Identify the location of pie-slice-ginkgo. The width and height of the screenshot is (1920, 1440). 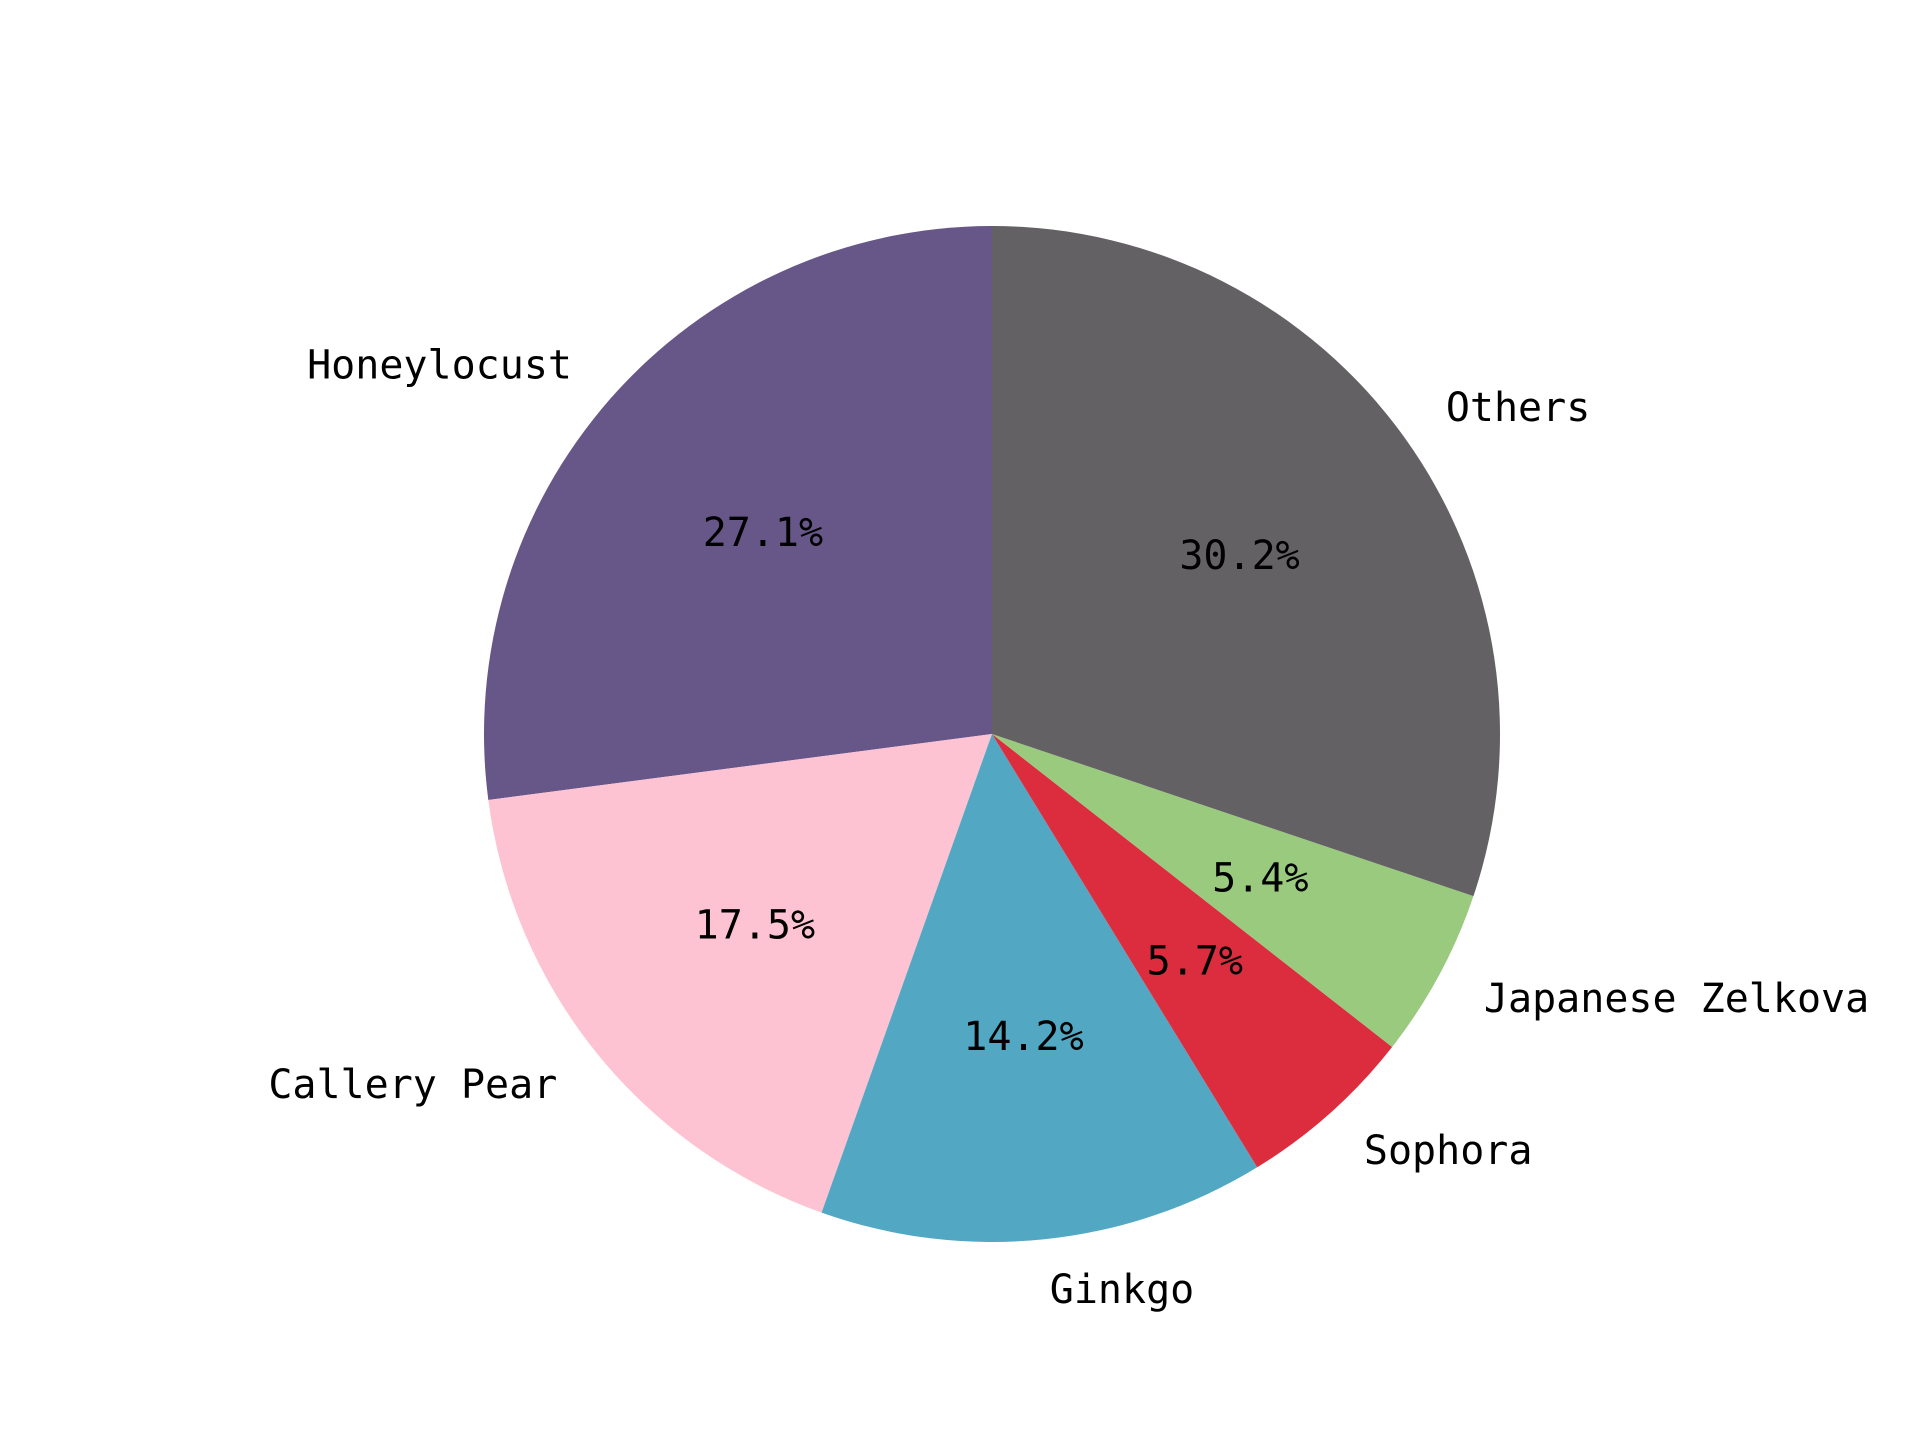
(1039, 988).